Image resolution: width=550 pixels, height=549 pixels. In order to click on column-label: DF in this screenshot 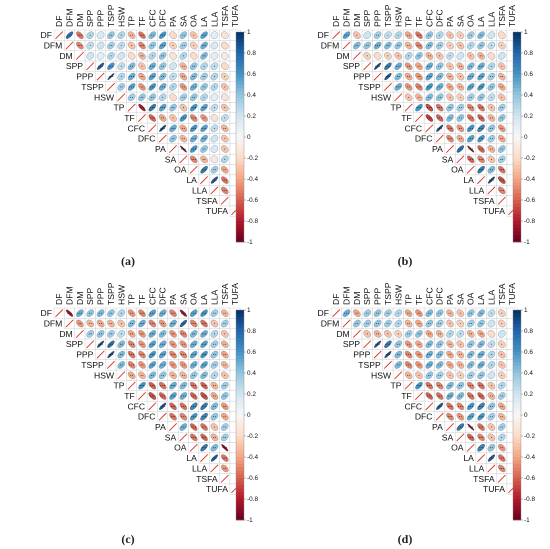, I will do `click(336, 299)`.